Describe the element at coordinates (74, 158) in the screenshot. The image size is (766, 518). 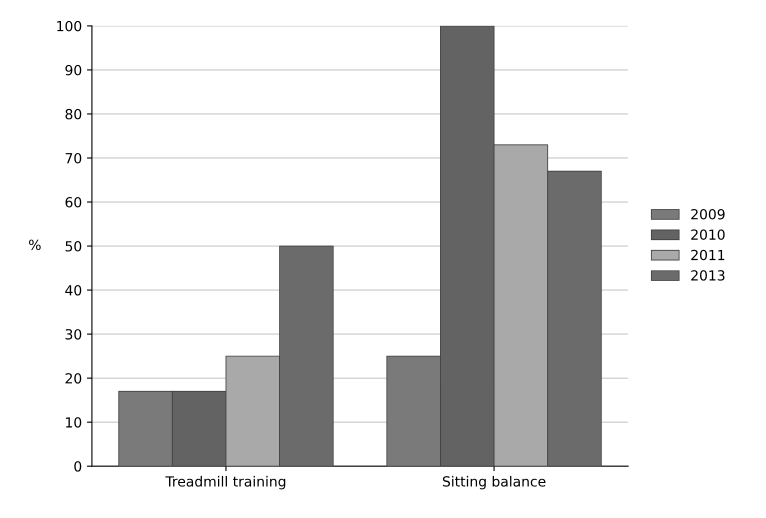
I see `y-tick-label: 70` at that location.